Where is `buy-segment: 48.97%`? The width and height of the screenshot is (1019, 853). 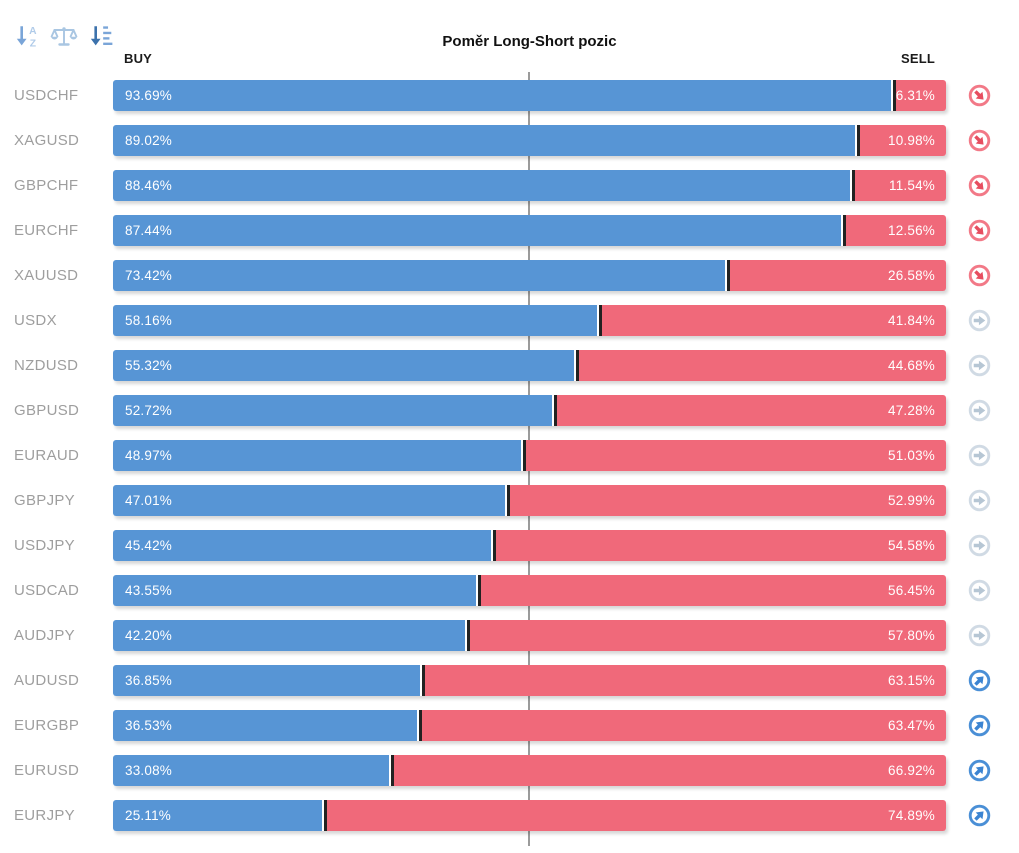
buy-segment: 48.97% is located at coordinates (317, 455).